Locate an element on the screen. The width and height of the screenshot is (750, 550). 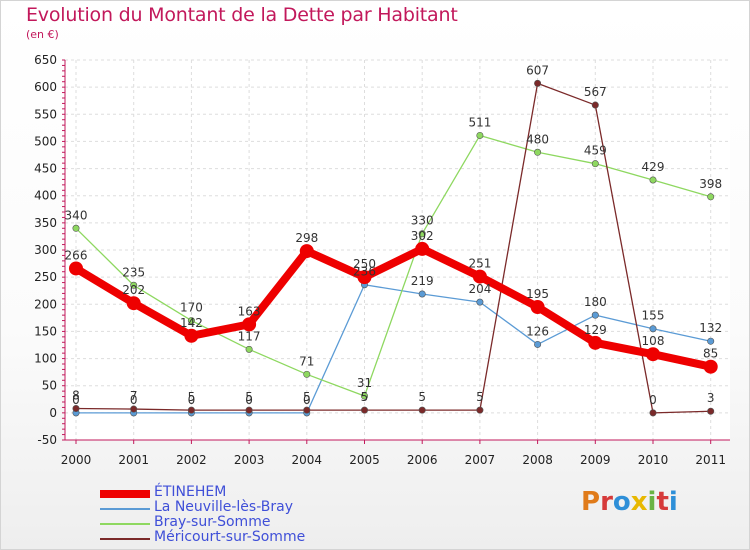
data-label: 108 is located at coordinates (653, 341).